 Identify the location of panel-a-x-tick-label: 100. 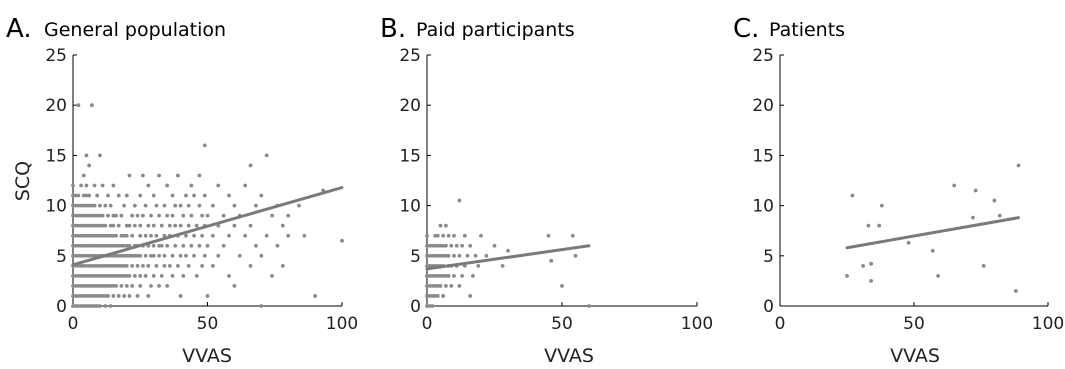
(342, 324).